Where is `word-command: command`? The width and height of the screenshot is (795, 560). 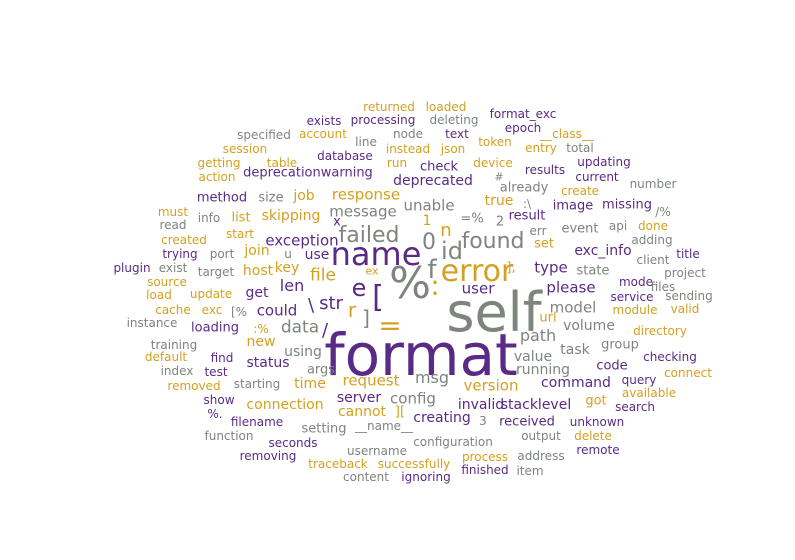
word-command: command is located at coordinates (576, 383).